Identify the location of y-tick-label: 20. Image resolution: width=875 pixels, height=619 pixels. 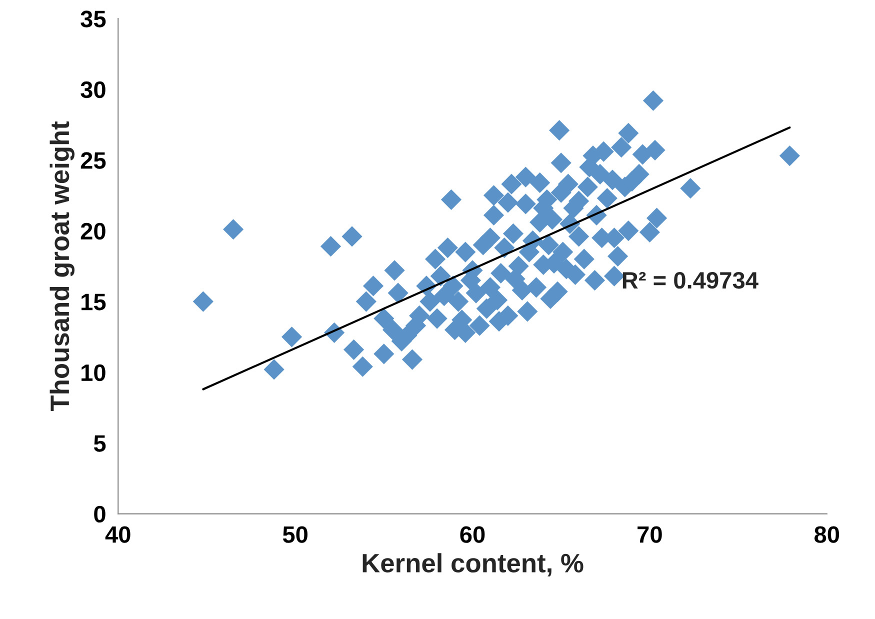
(93, 231).